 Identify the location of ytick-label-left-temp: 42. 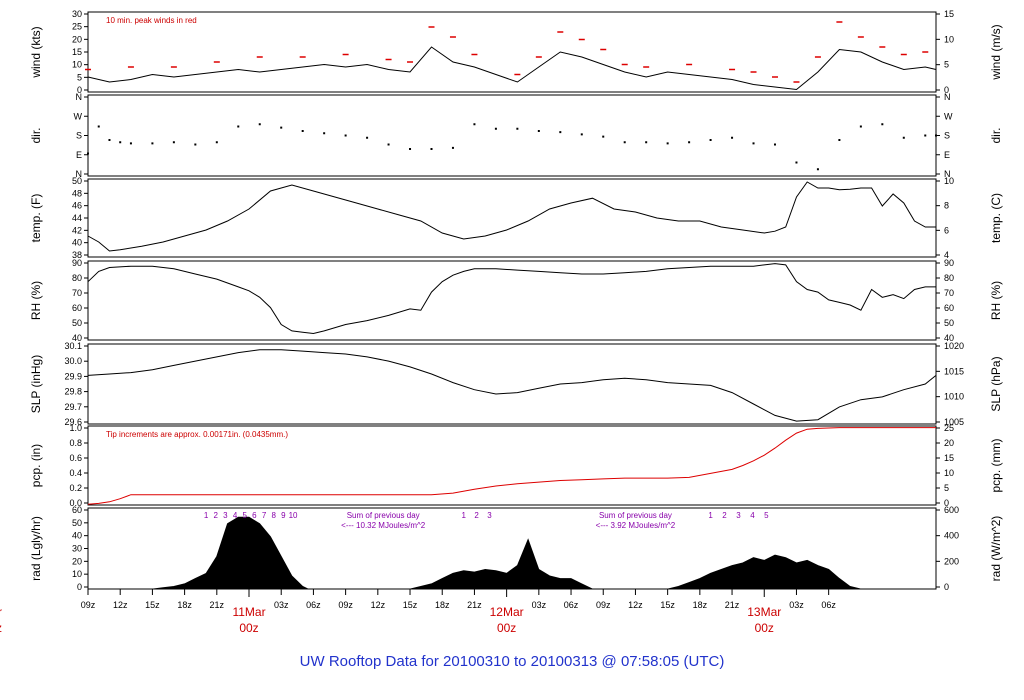
(77, 230).